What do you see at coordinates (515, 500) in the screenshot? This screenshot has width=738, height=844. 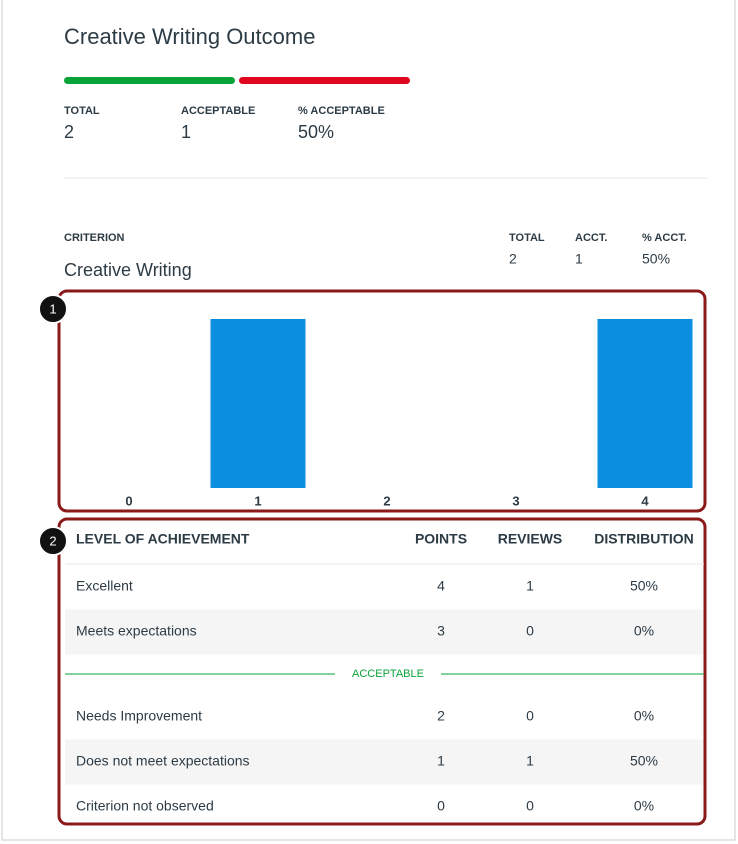 I see `x-tick-label: 3` at bounding box center [515, 500].